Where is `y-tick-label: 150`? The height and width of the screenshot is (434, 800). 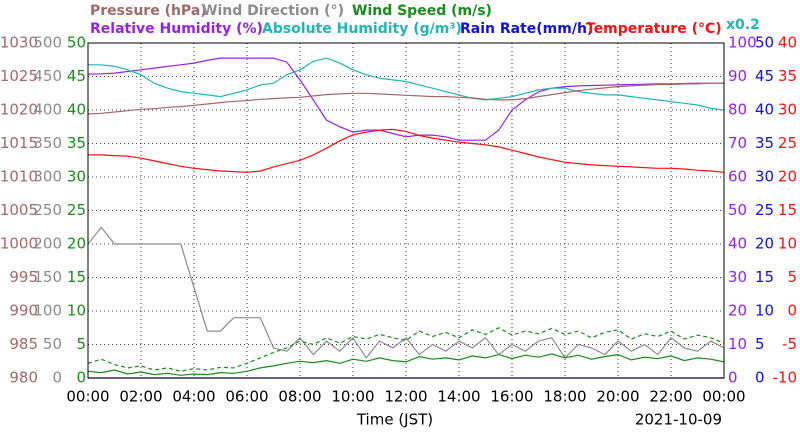
y-tick-label: 150 is located at coordinates (47, 277).